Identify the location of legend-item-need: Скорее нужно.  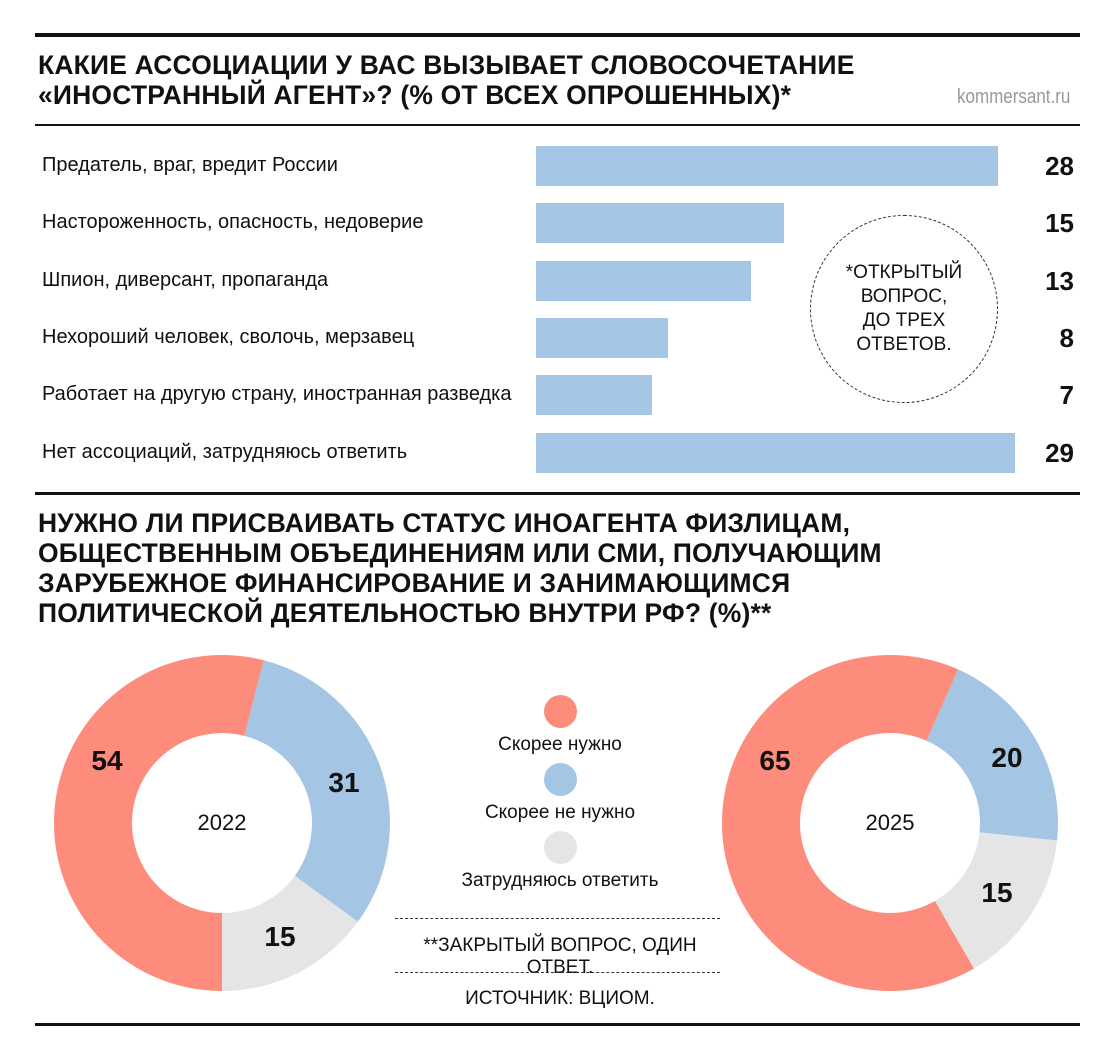
(560, 729).